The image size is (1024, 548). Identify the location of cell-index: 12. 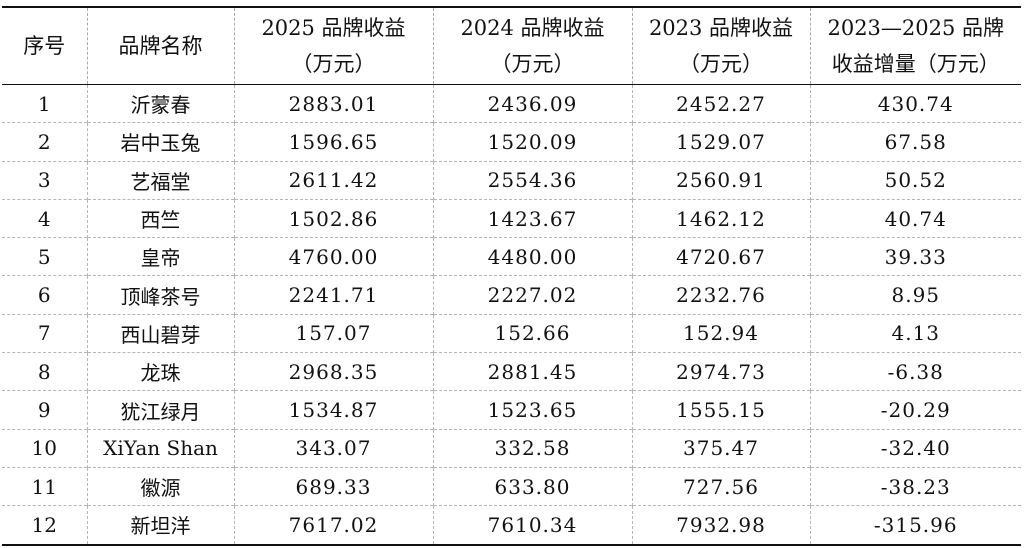
(45, 525).